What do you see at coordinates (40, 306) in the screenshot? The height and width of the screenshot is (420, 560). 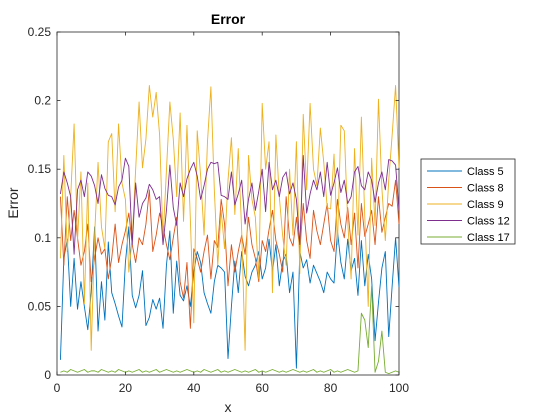 I see `y-tick-label: 0.05` at bounding box center [40, 306].